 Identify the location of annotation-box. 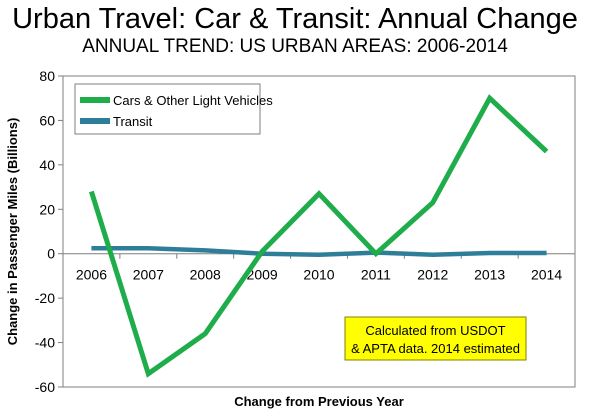
(435, 338).